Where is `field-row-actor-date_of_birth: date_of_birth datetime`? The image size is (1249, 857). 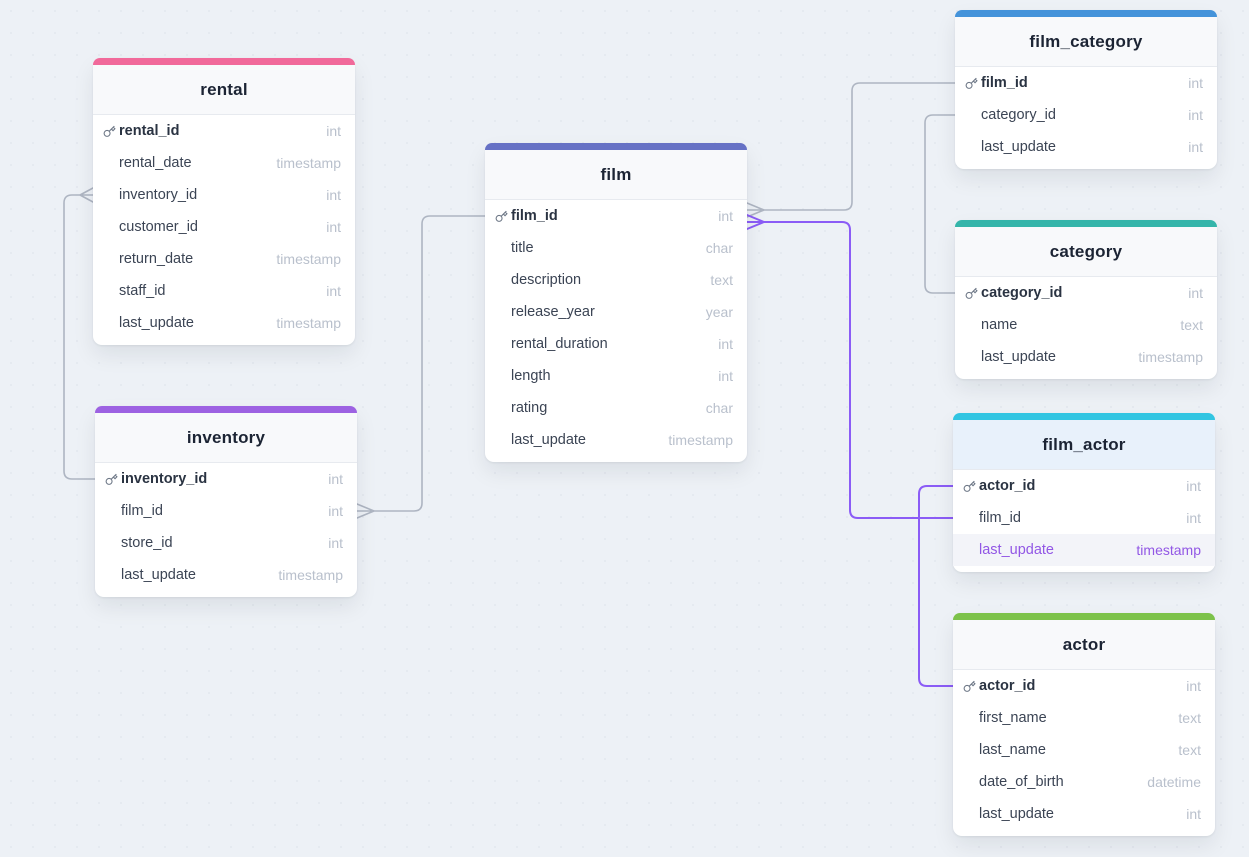 field-row-actor-date_of_birth: date_of_birth datetime is located at coordinates (1084, 782).